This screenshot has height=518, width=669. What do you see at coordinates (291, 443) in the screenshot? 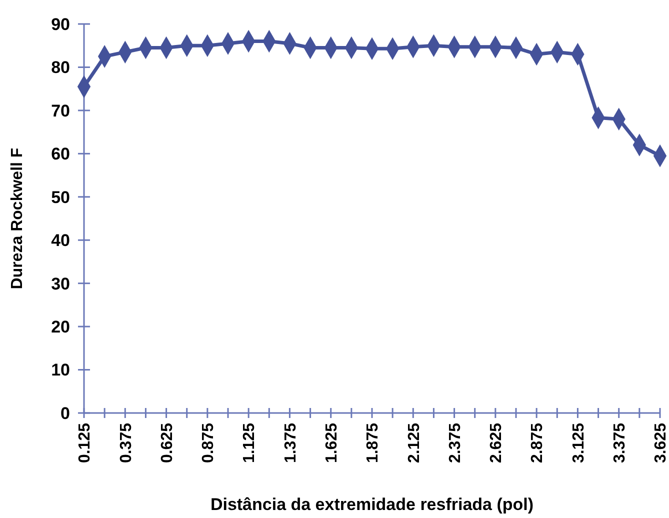
I see `x-tick-label: 1.375` at bounding box center [291, 443].